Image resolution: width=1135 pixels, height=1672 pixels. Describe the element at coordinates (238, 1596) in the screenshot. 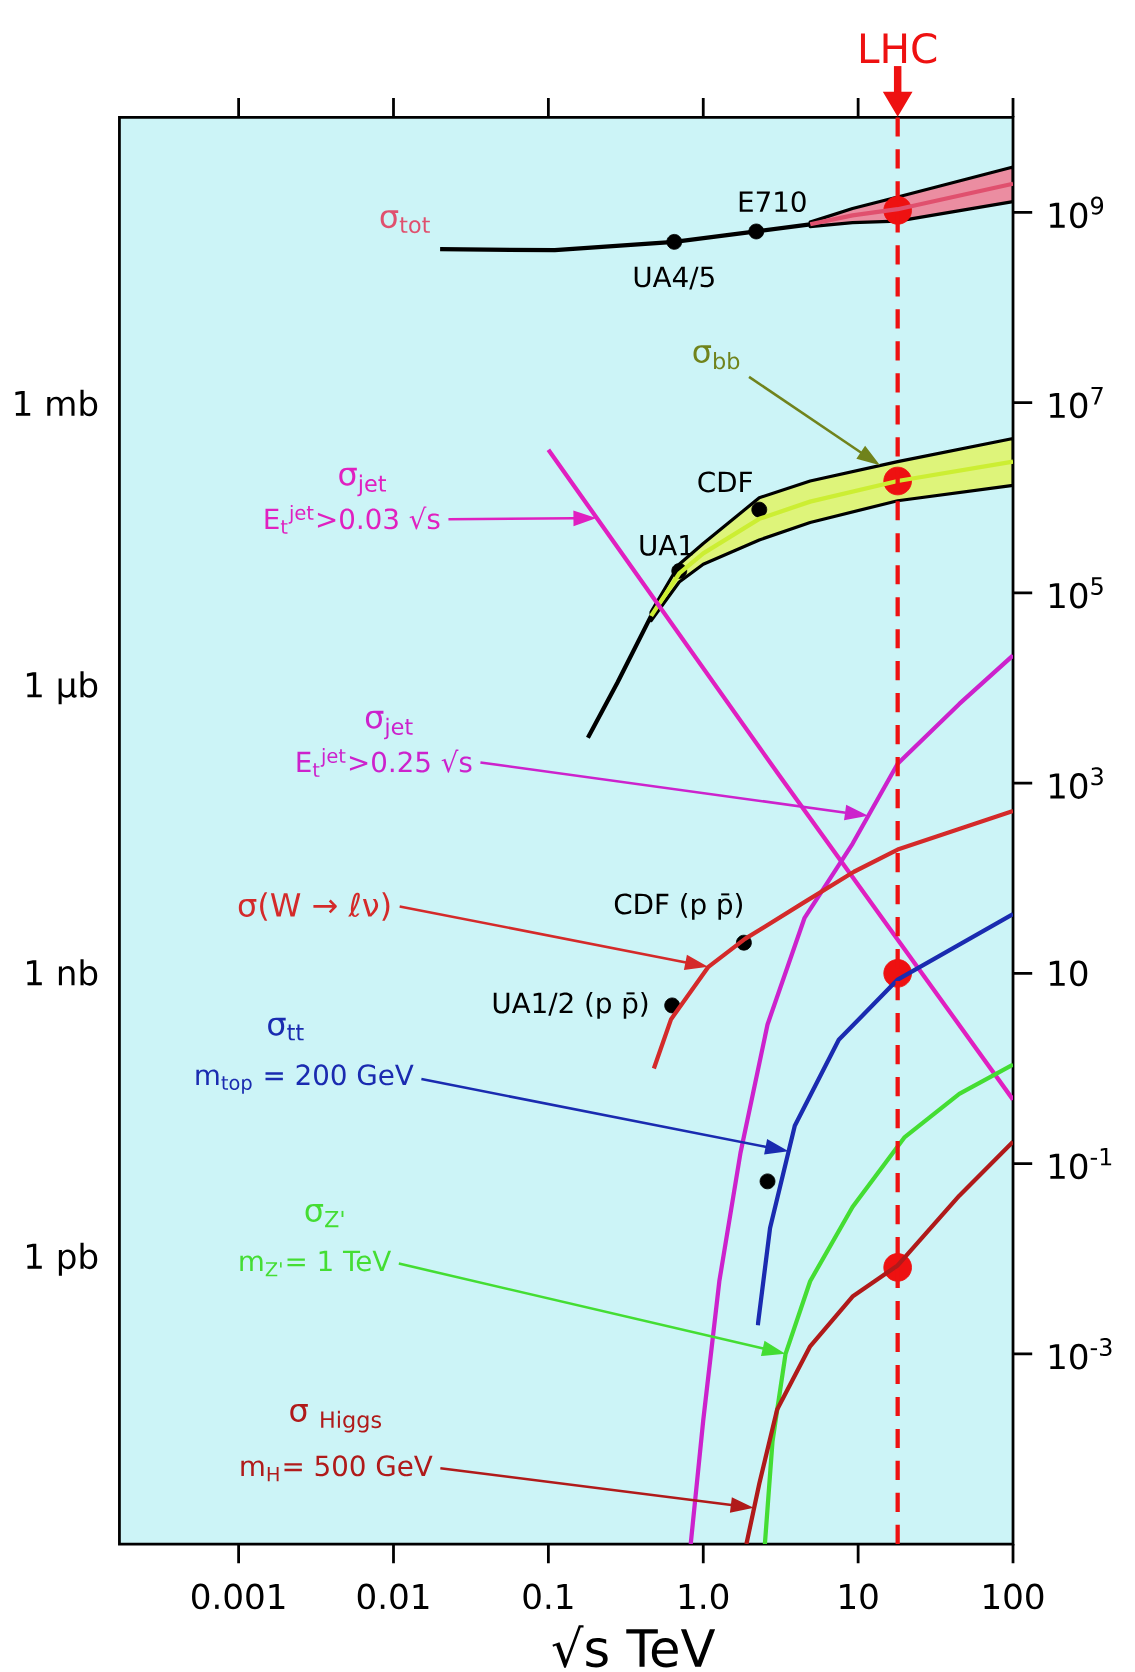

I see `x-tick-label: 0.001` at that location.